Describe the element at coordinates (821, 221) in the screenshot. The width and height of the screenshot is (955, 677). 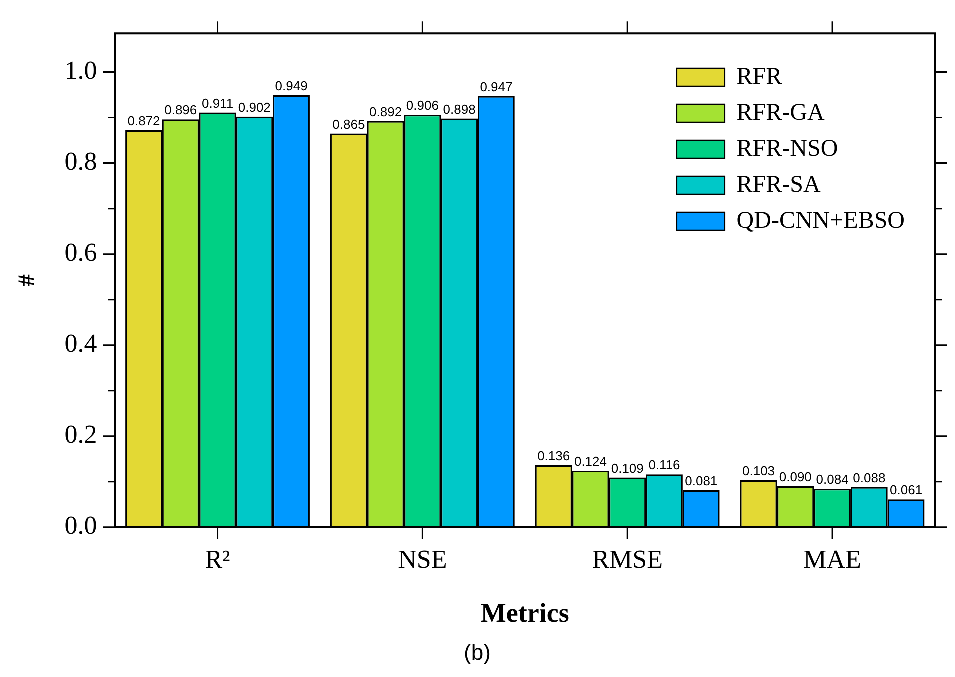
I see `legend-label: QD-CNN+EBSO` at that location.